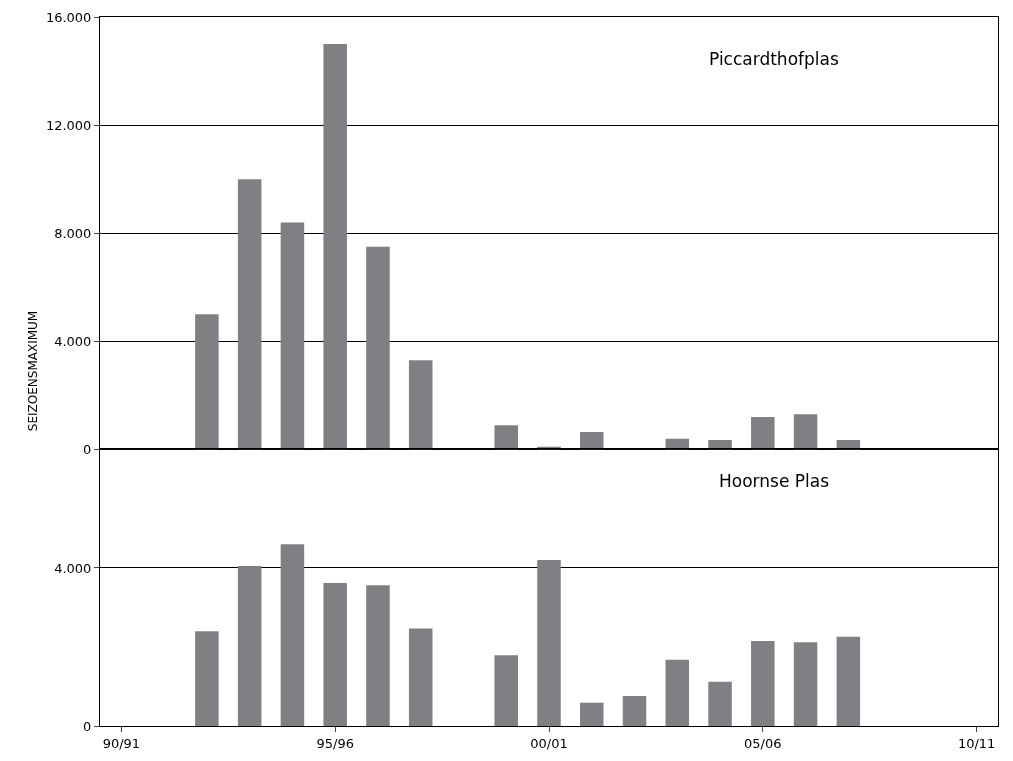 This screenshot has width=1013, height=761. What do you see at coordinates (763, 743) in the screenshot?
I see `x-tick-label: 05/06` at bounding box center [763, 743].